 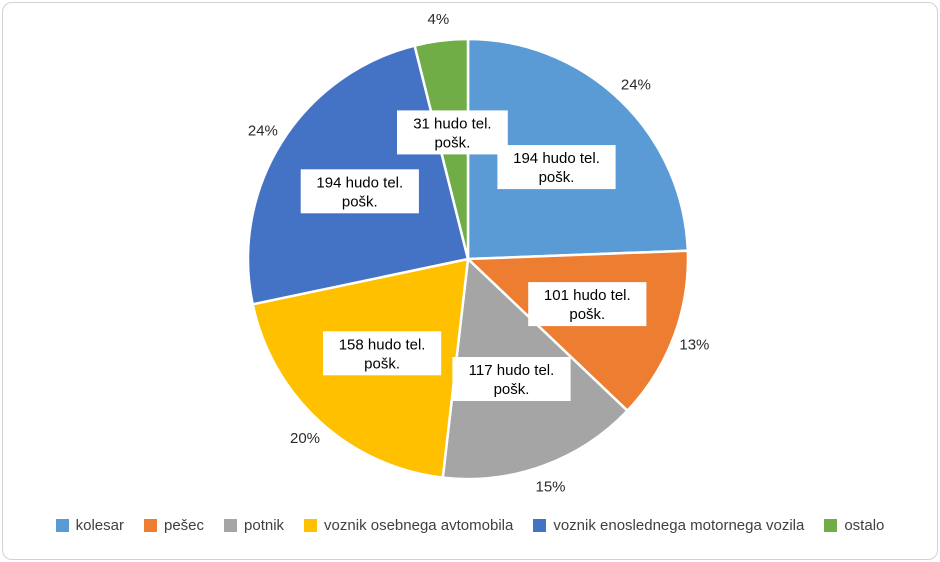 I want to click on data-label-ostalo: 31 hudo tel. pošk., so click(x=452, y=132).